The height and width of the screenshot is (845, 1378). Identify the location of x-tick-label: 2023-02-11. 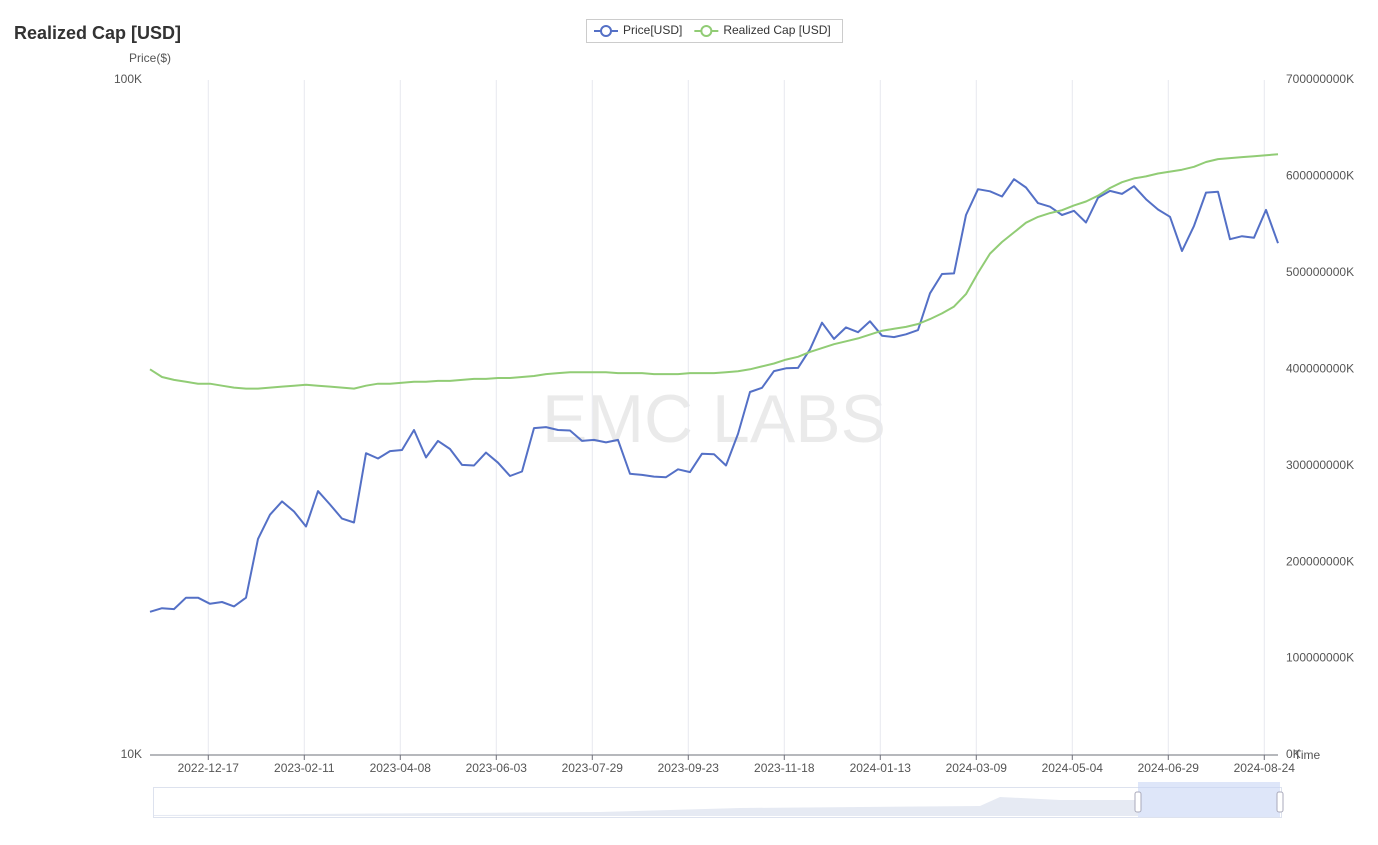
(304, 768).